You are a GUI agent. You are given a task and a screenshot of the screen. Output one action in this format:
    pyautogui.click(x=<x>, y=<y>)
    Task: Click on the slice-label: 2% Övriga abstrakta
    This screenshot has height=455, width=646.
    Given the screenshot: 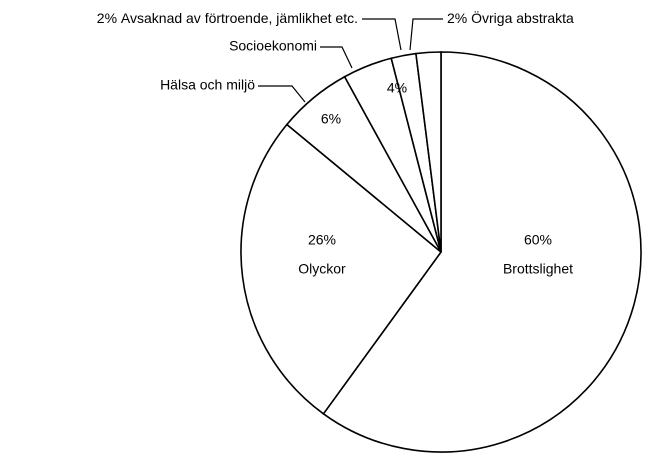 What is the action you would take?
    pyautogui.click(x=510, y=17)
    